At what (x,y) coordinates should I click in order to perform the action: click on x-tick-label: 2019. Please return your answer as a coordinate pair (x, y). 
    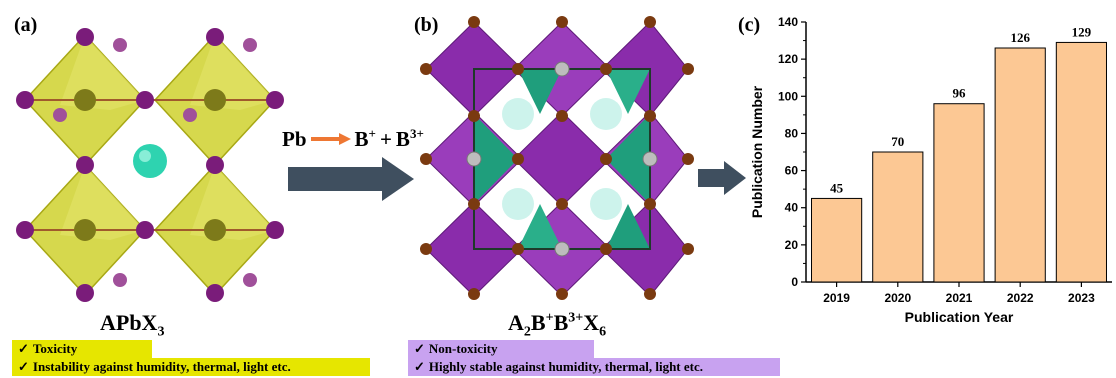
    Looking at the image, I should click on (836, 298).